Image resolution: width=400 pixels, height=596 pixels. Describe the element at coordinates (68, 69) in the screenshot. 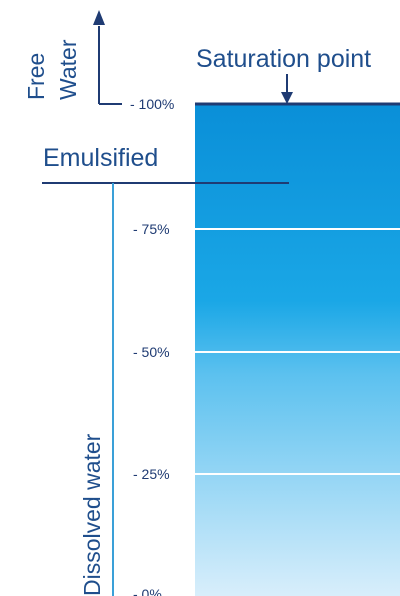

I see `free-water-label-line2: Water` at that location.